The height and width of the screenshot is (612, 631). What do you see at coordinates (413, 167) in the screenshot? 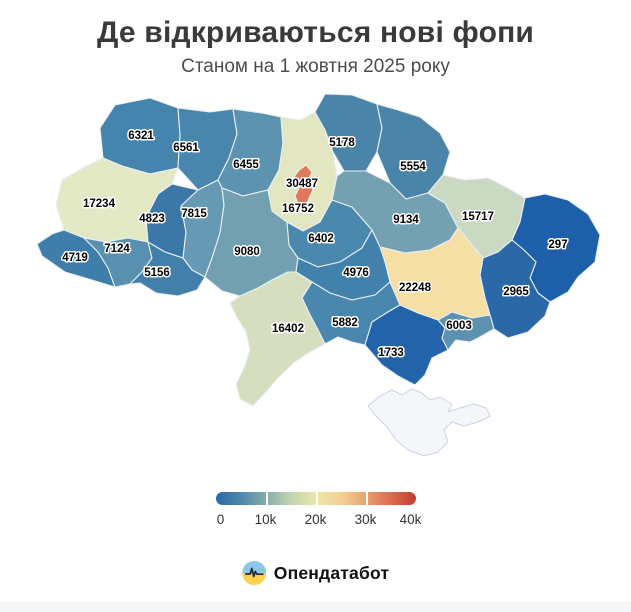
I see `region-value-sumy: 5554` at bounding box center [413, 167].